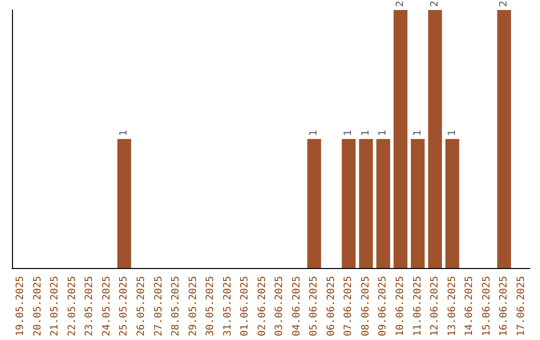 This screenshot has width=540, height=340. I want to click on x-tick-label: 08.06.2025, so click(366, 306).